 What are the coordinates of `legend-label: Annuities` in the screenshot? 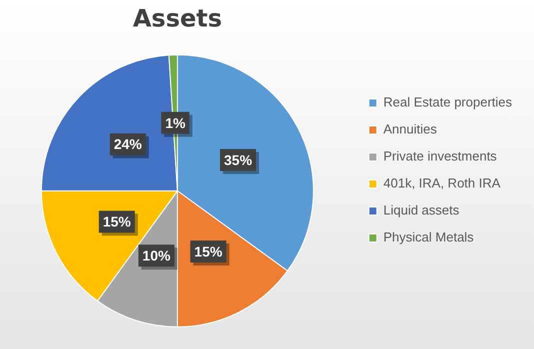 It's located at (410, 129).